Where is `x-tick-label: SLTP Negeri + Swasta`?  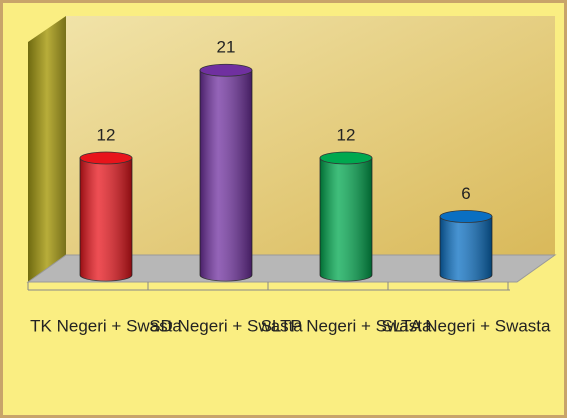 x-tick-label: SLTP Negeri + Swasta is located at coordinates (346, 325).